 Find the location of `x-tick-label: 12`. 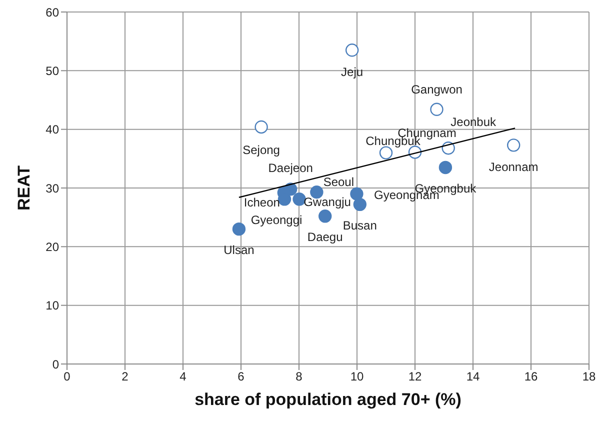

x-tick-label: 12 is located at coordinates (415, 377).